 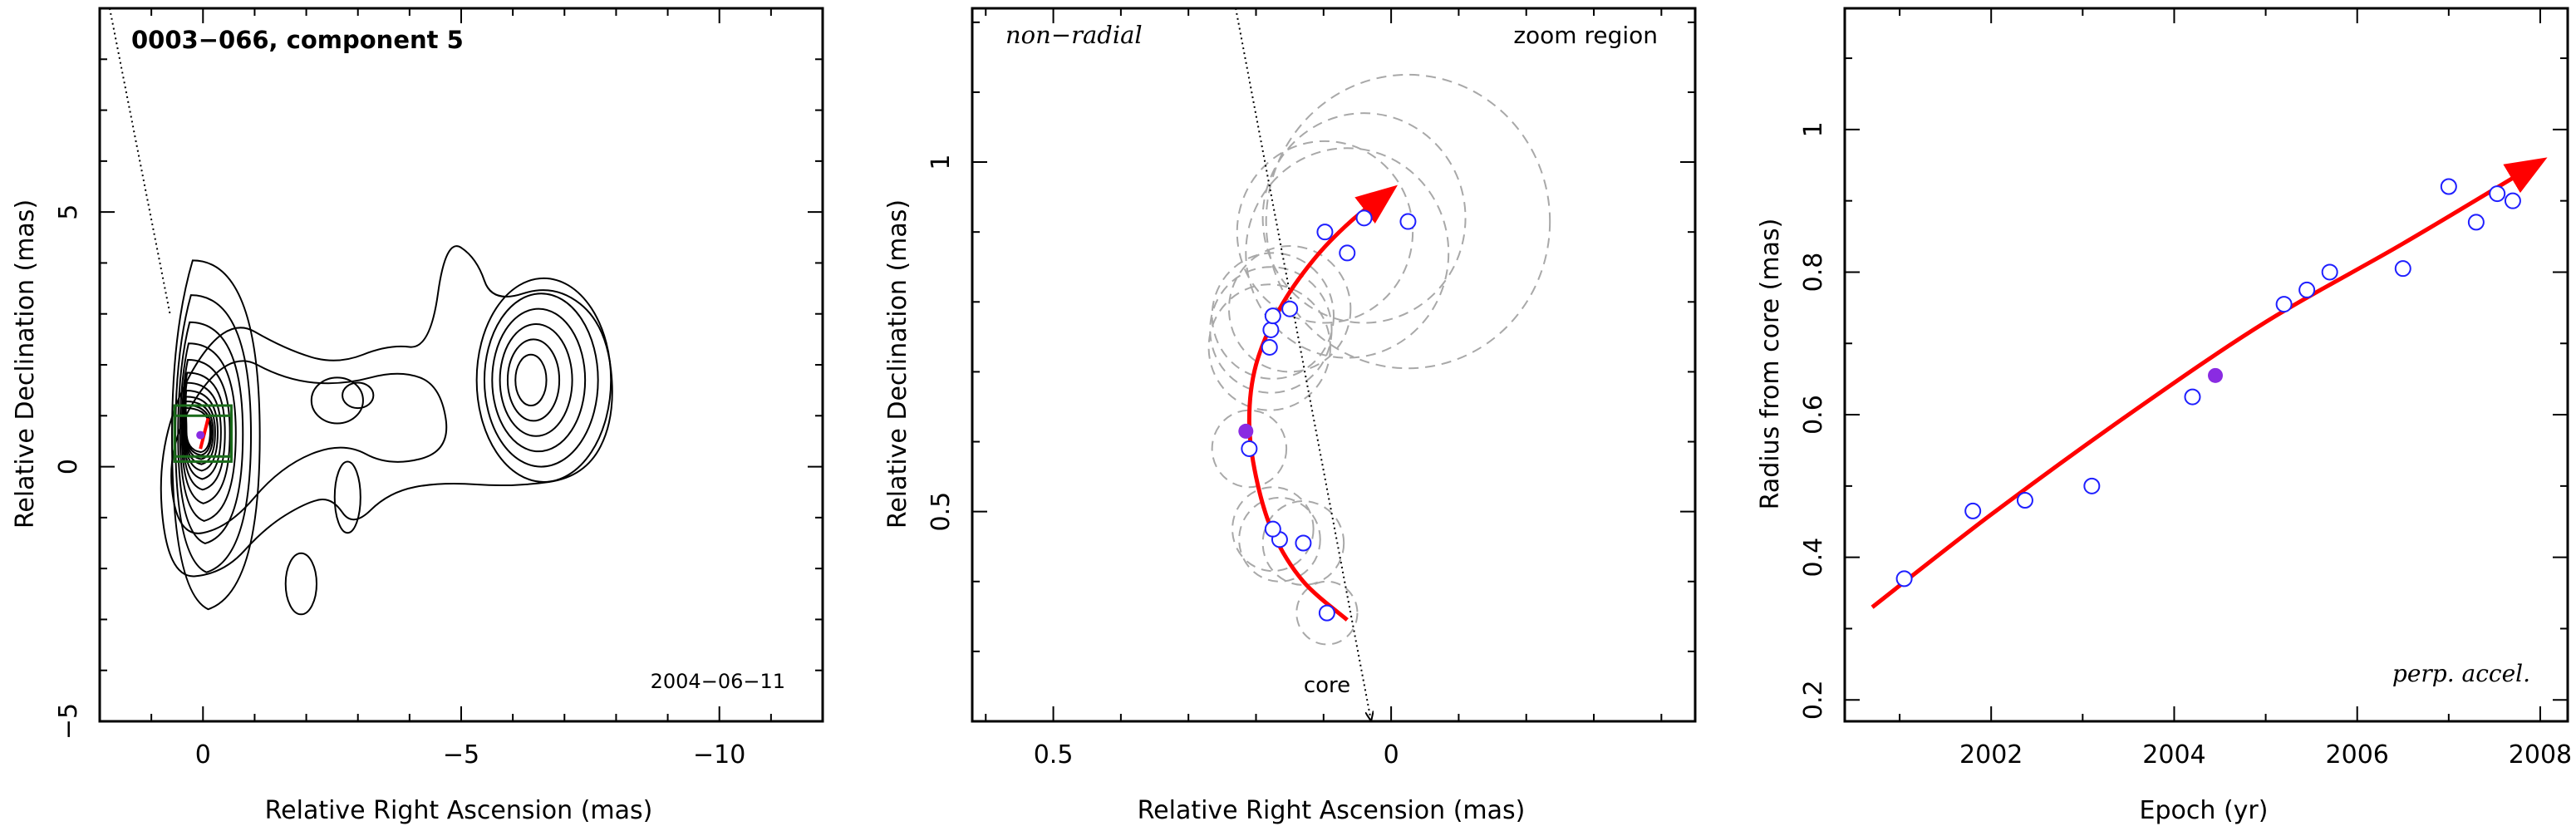 What do you see at coordinates (68, 212) in the screenshot?
I see `y-tick-label: 5` at bounding box center [68, 212].